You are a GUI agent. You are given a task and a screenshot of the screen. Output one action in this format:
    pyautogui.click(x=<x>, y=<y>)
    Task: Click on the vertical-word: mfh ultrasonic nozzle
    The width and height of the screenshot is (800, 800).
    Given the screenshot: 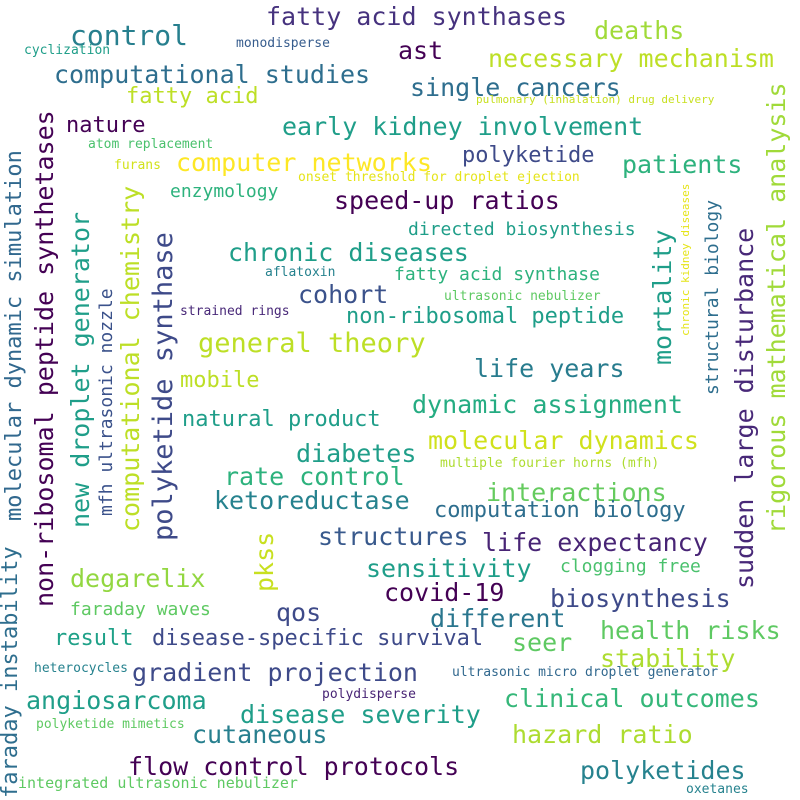 What is the action you would take?
    pyautogui.click(x=106, y=402)
    